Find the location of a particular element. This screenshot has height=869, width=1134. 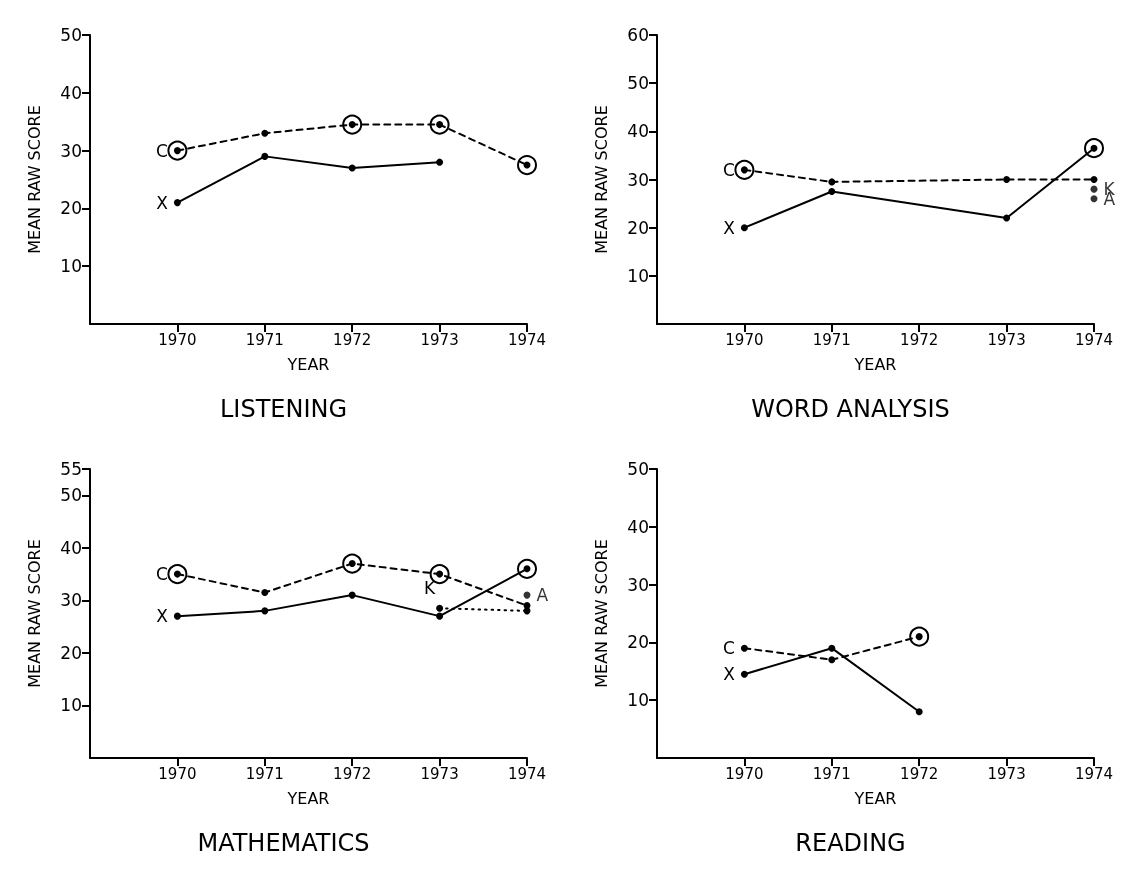

text: LISTENING is located at coordinates (283, 409).